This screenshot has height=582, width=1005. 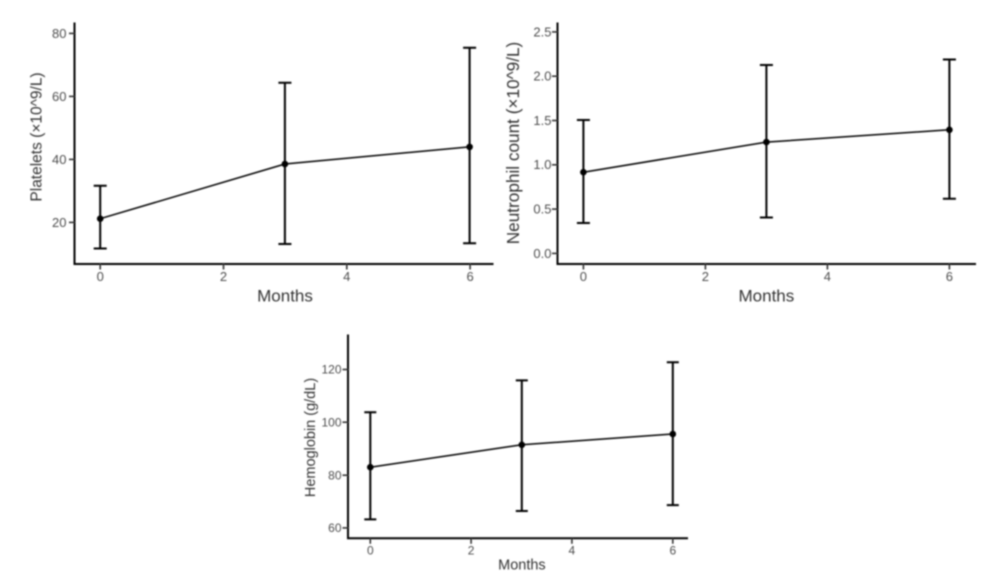 I want to click on svg-text: Hemoglobin (g/dL), so click(x=311, y=437).